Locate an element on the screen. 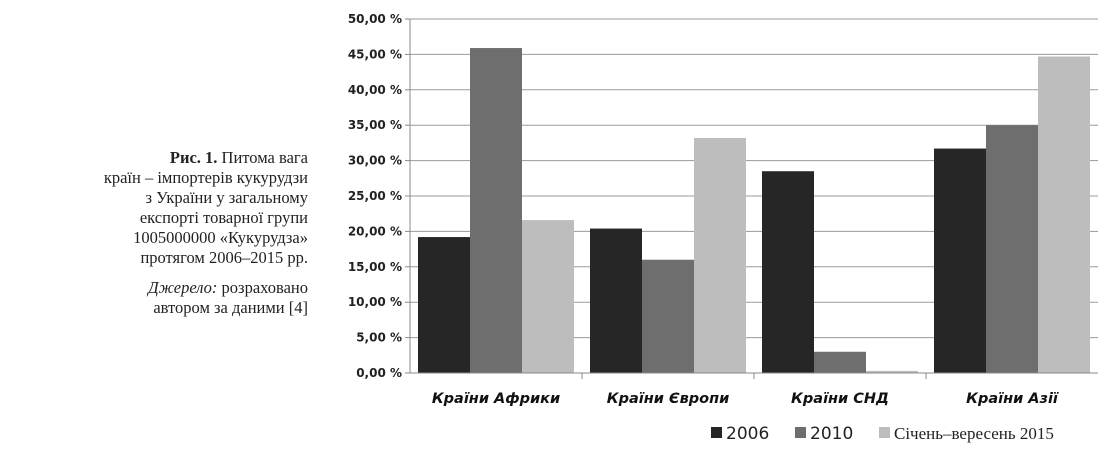 The width and height of the screenshot is (1119, 461). caption-line-3: з України у загальному is located at coordinates (226, 197).